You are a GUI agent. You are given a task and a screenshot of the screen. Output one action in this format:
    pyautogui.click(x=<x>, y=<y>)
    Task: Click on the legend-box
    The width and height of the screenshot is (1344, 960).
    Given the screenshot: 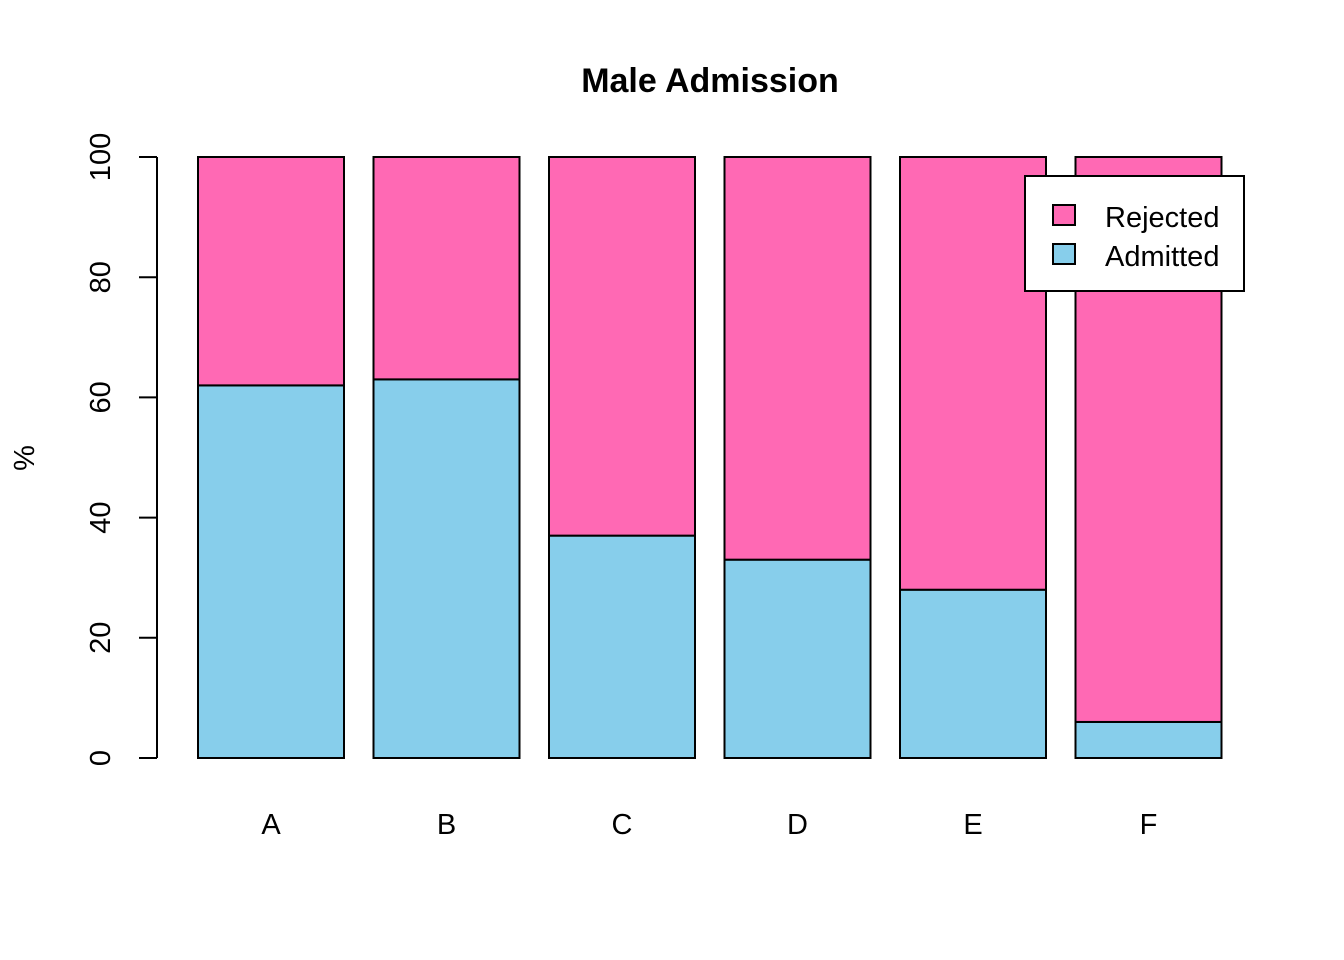 What is the action you would take?
    pyautogui.click(x=1134, y=233)
    